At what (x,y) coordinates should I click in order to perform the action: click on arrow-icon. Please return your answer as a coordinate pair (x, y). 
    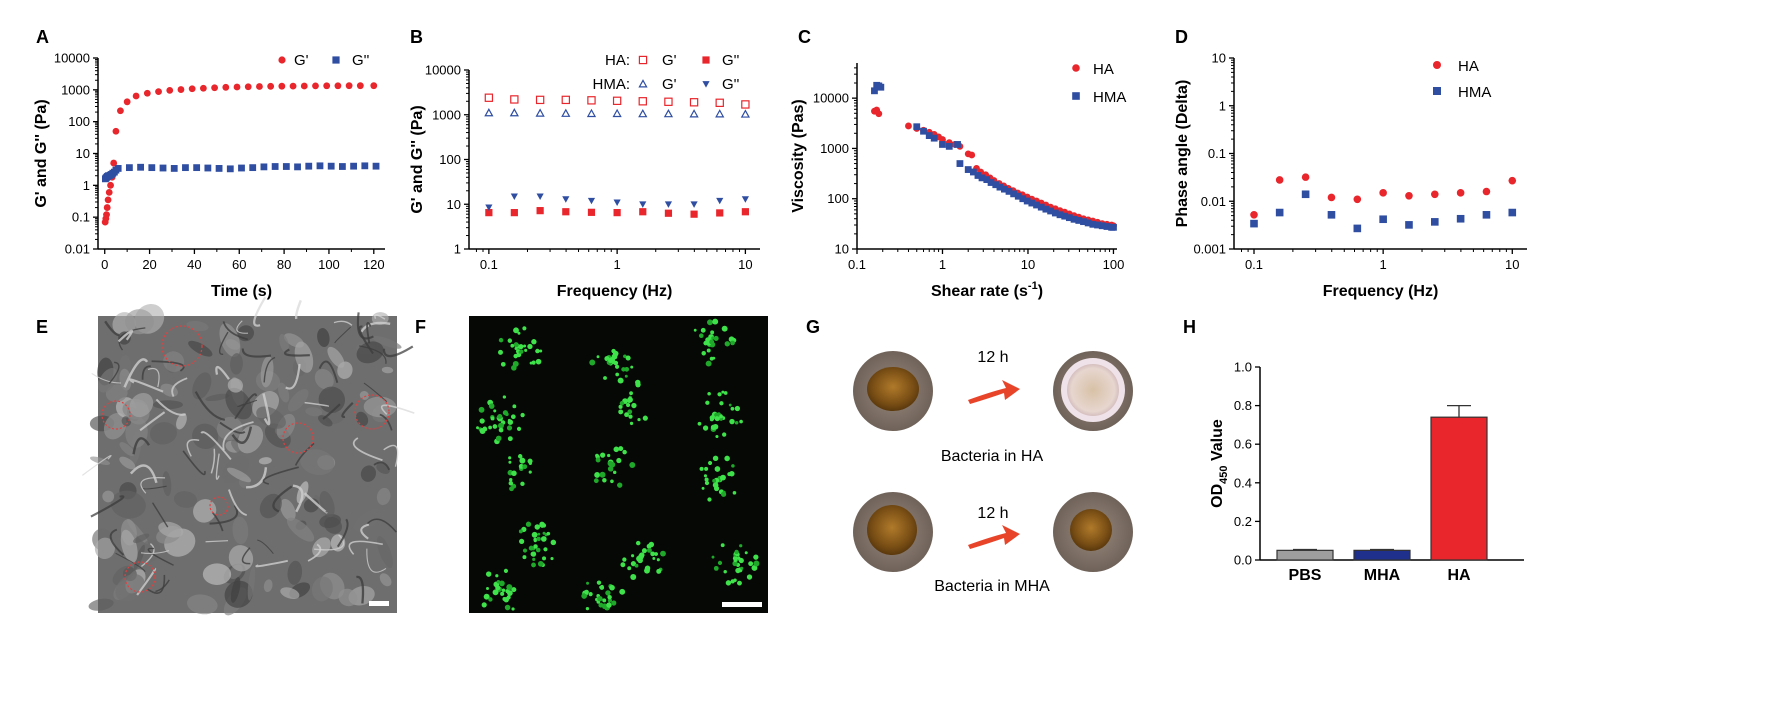
    Looking at the image, I should click on (994, 392).